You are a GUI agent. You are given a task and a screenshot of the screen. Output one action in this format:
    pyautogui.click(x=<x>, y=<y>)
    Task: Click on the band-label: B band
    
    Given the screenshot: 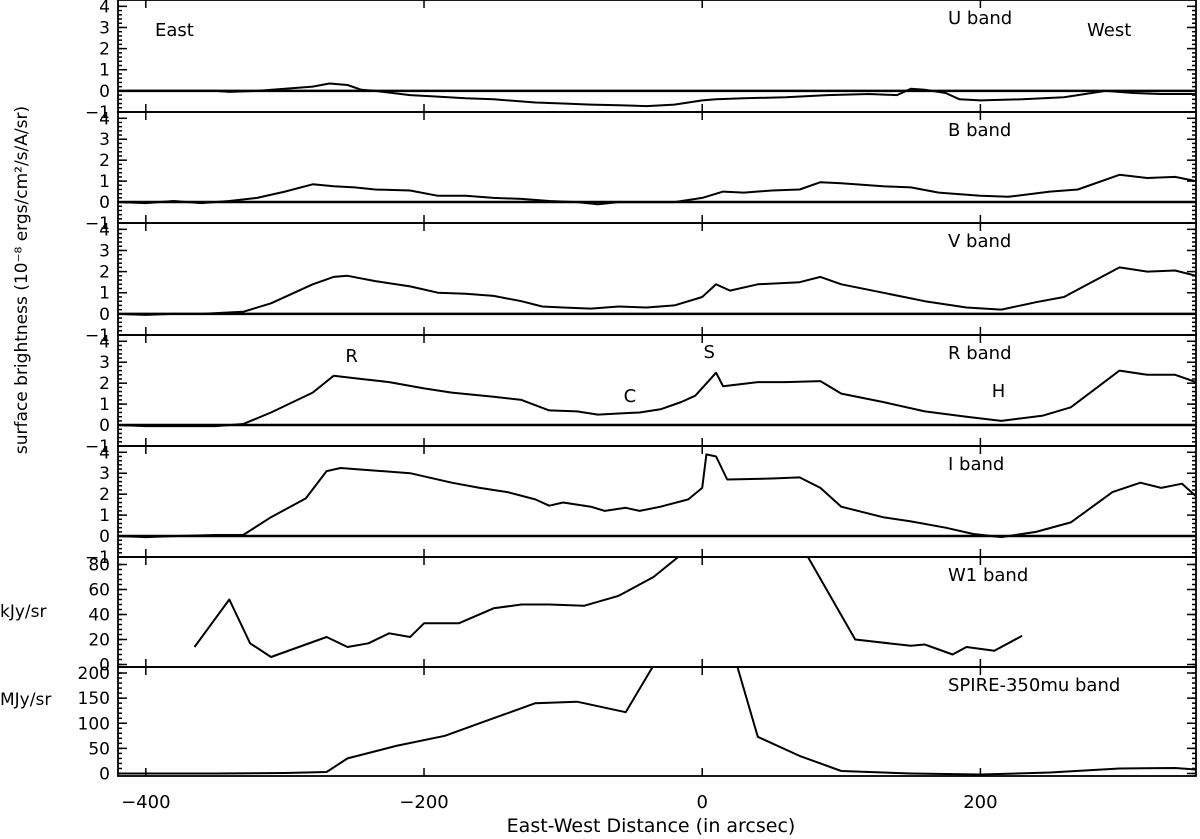 What is the action you would take?
    pyautogui.click(x=979, y=130)
    